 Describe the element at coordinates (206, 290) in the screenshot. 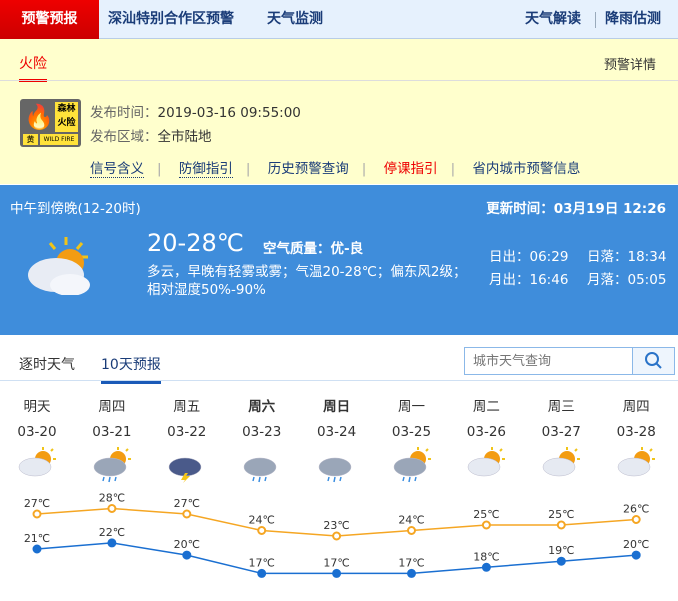

I see `humidity: 相对湿度50%-90%` at that location.